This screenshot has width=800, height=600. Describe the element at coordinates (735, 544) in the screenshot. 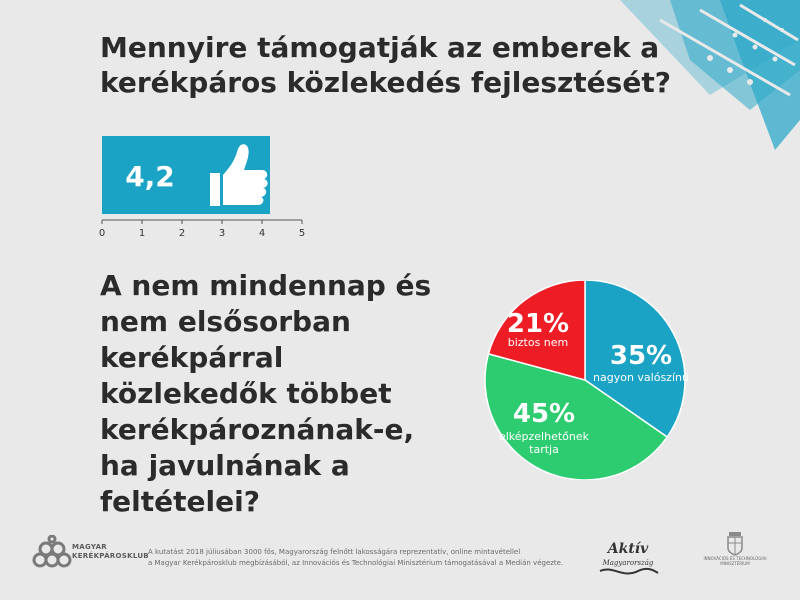

I see `ministry-crest-icon` at that location.